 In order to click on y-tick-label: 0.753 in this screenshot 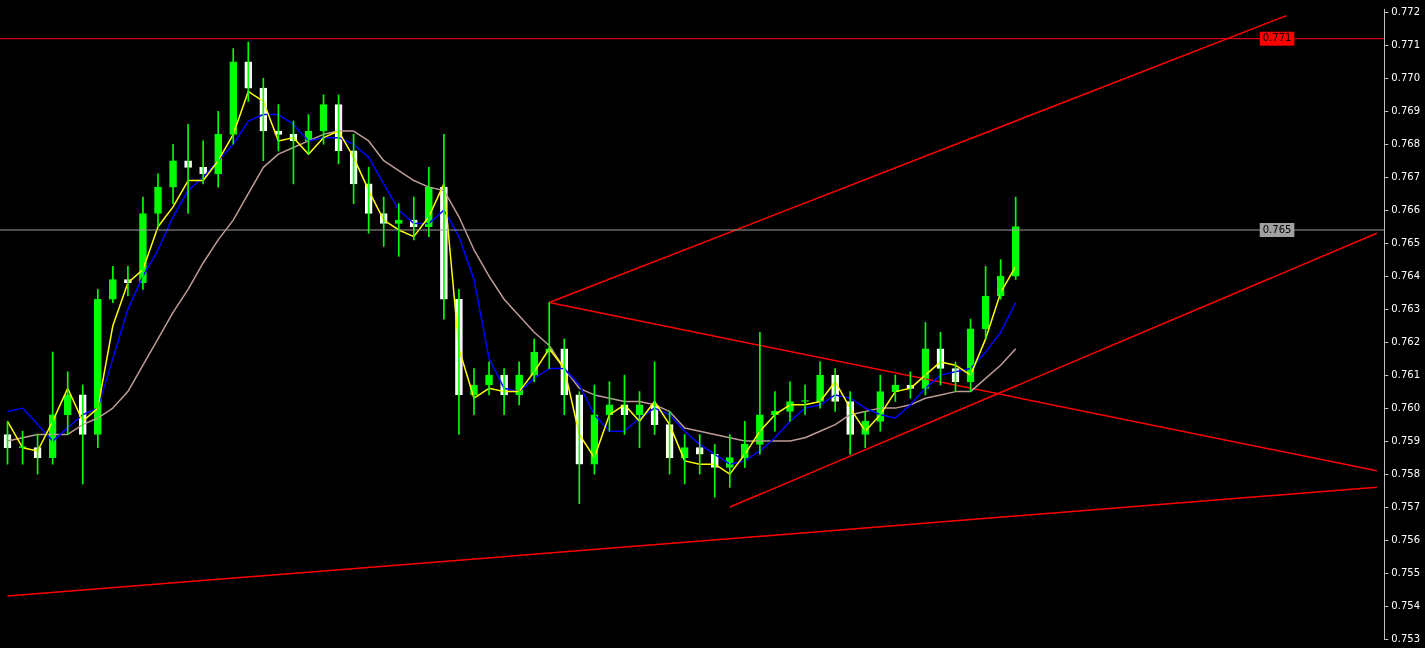, I will do `click(1406, 638)`.